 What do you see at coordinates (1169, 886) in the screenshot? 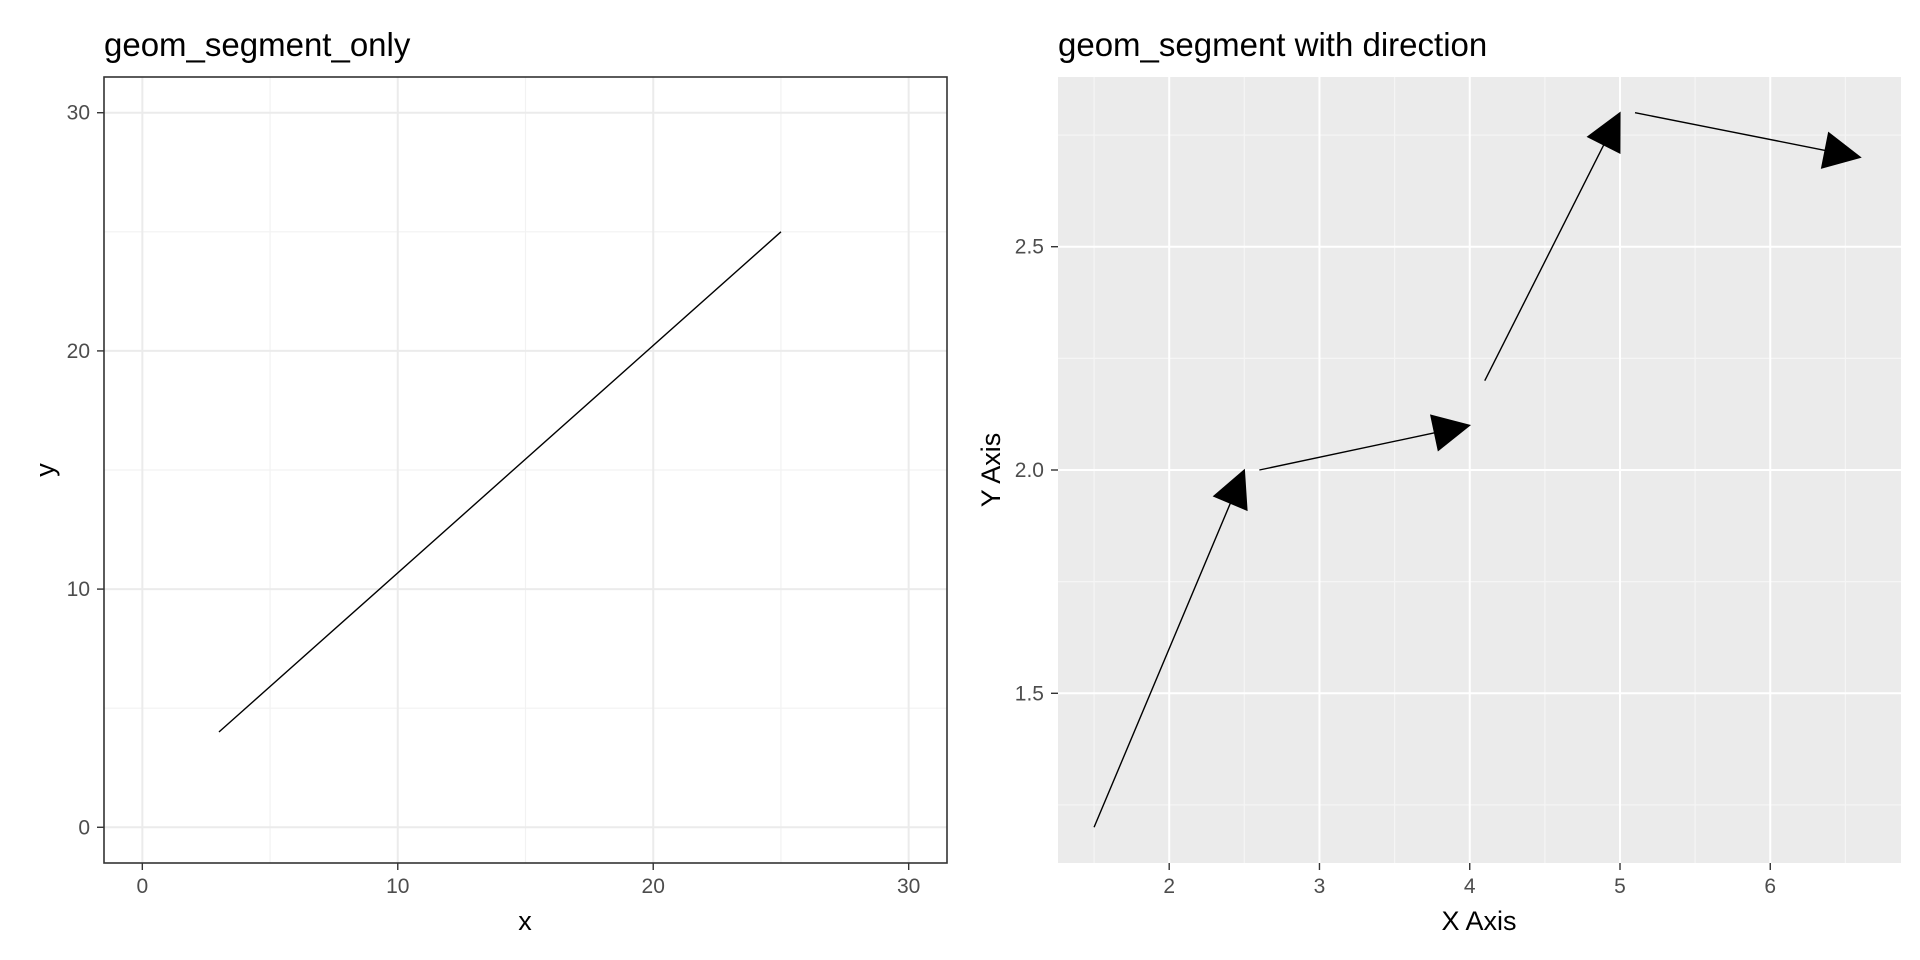
I see `x-tick-label: 2` at bounding box center [1169, 886].